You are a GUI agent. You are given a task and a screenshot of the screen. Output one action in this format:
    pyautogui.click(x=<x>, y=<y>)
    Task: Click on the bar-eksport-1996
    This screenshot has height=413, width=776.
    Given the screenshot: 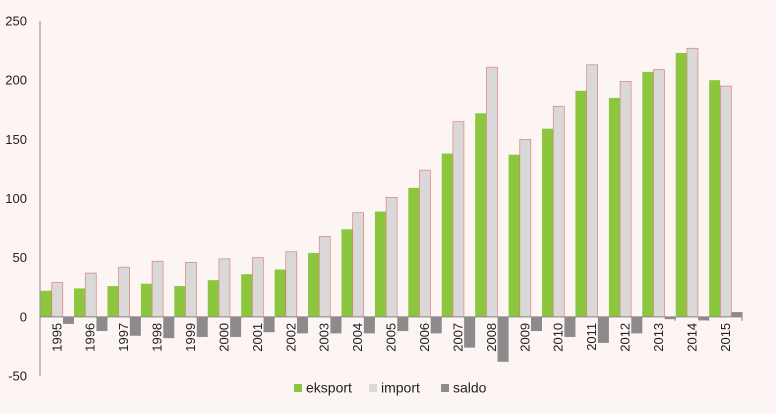 What is the action you would take?
    pyautogui.click(x=80, y=302)
    